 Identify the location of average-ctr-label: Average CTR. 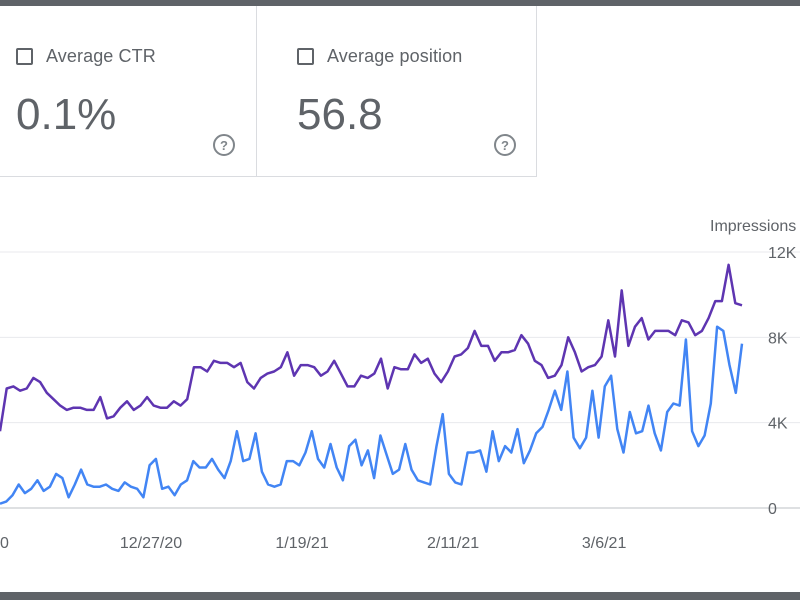
(101, 56).